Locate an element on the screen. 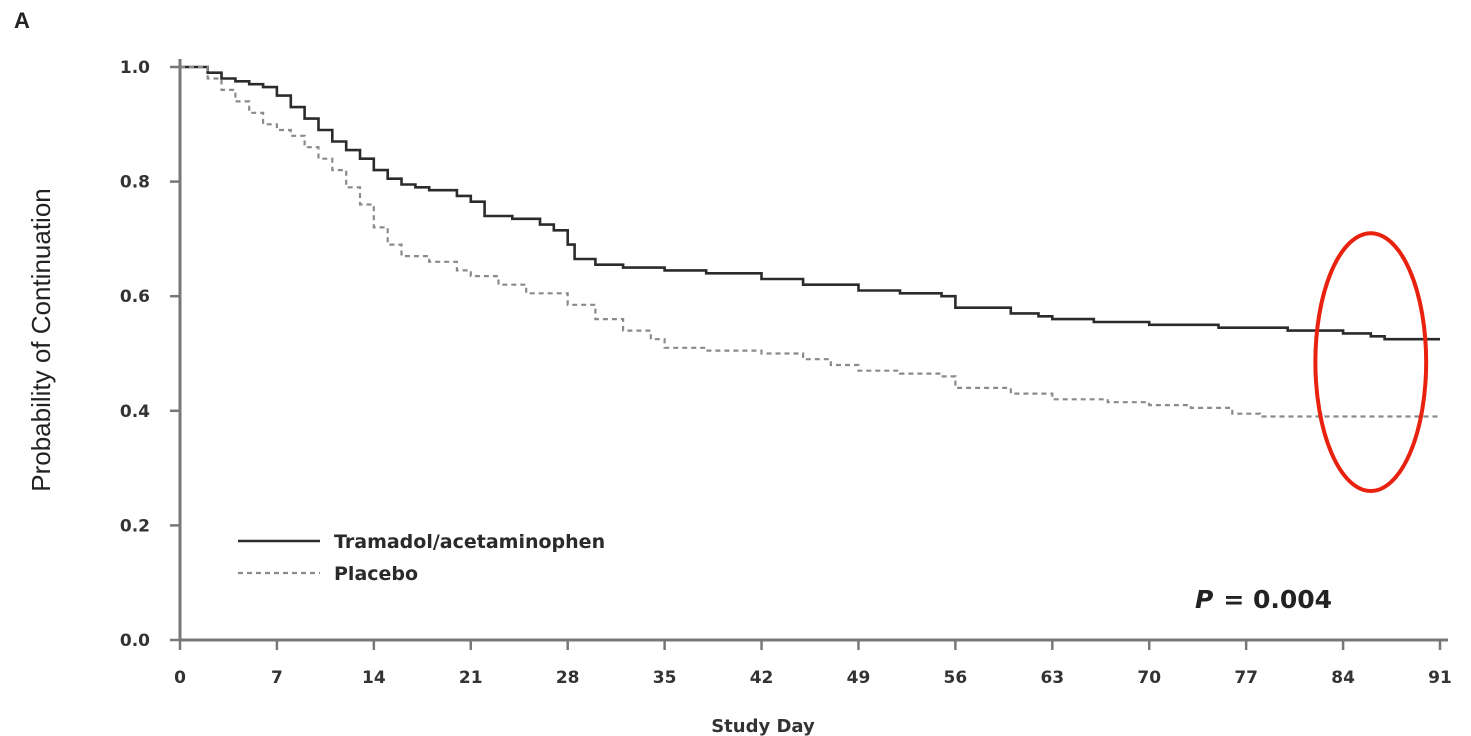 Image resolution: width=1471 pixels, height=736 pixels. x-tick-label: 7 is located at coordinates (277, 678).